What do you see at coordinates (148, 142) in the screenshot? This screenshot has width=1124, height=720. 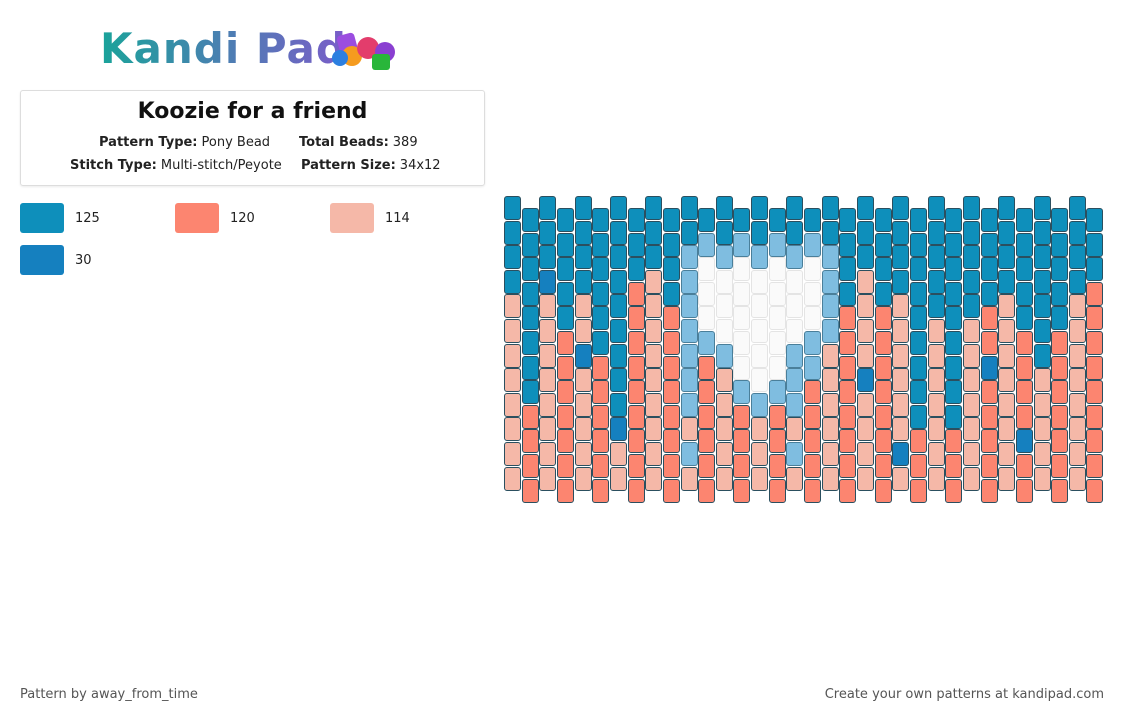 I see `field-label: Pattern Type:` at bounding box center [148, 142].